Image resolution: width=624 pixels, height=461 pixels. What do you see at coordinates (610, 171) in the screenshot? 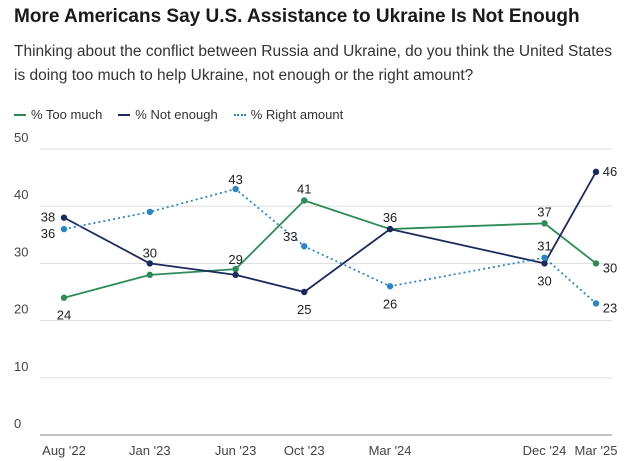
I see `data-label: 46` at bounding box center [610, 171].